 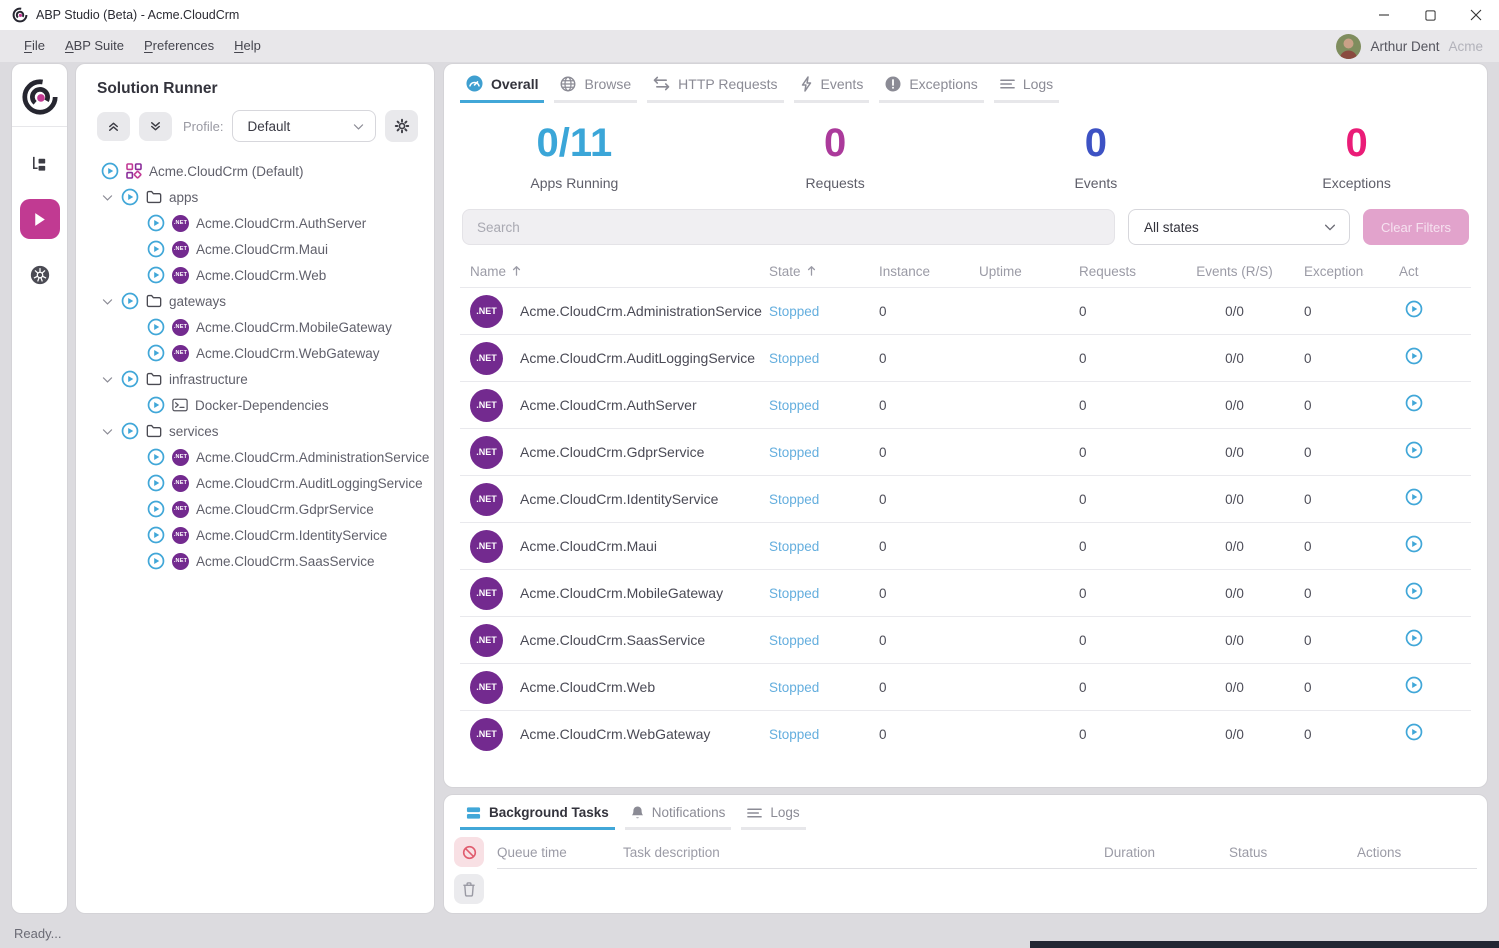 I want to click on tab-events: Events, so click(x=831, y=83).